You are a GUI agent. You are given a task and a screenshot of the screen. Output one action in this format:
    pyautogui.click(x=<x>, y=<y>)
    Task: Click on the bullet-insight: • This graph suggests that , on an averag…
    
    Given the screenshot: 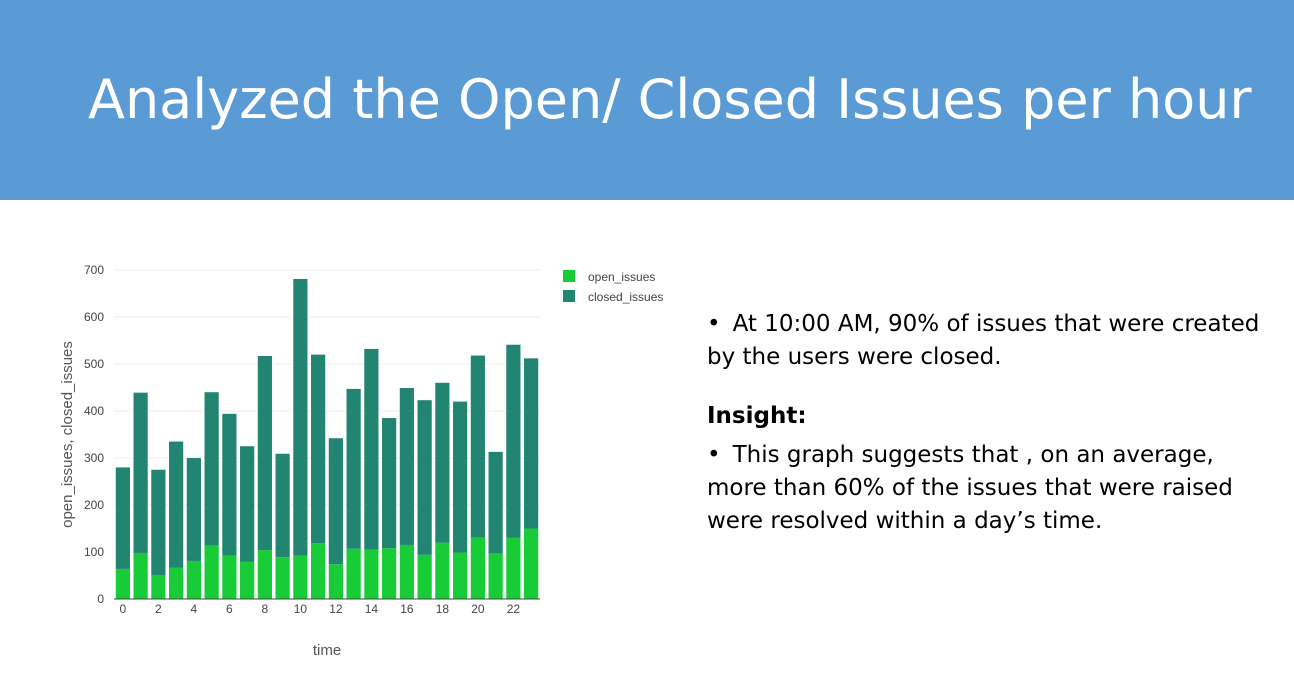 What is the action you would take?
    pyautogui.click(x=992, y=488)
    